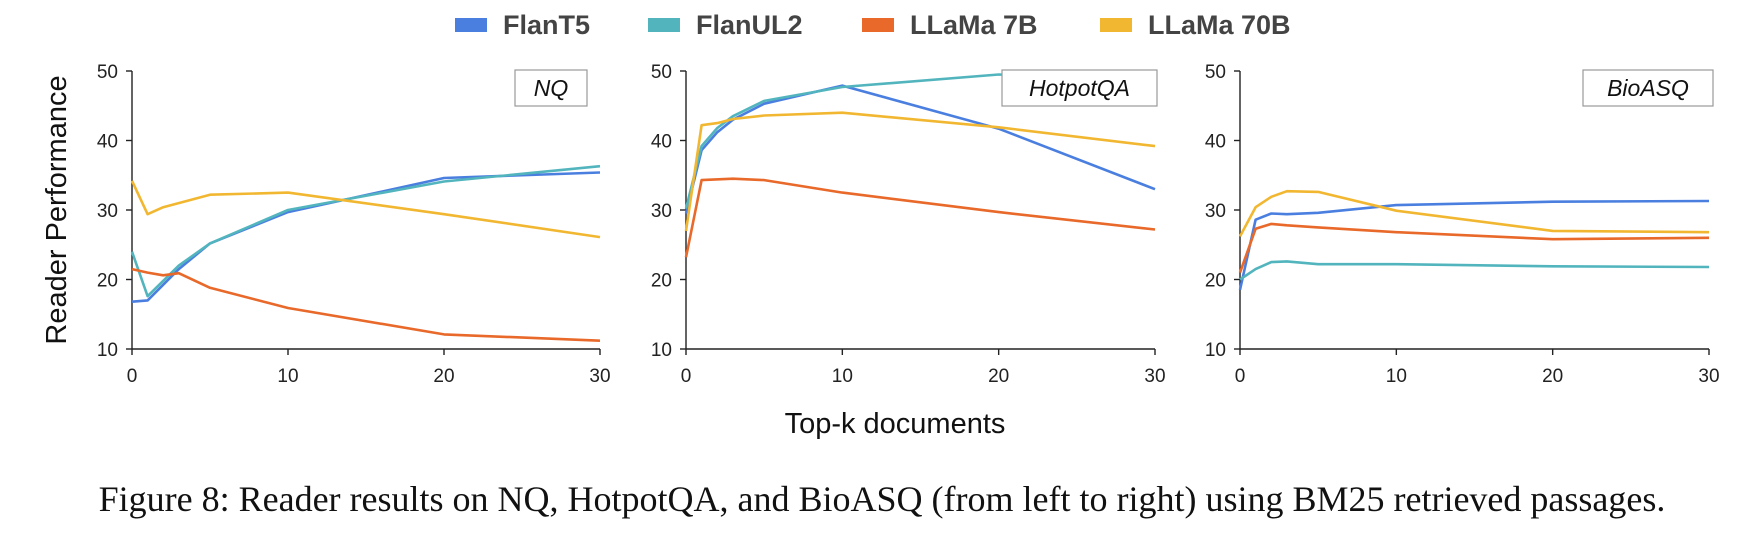 The width and height of the screenshot is (1764, 540). Describe the element at coordinates (749, 25) in the screenshot. I see `legend-label-flanul2: FlanUL2` at that location.